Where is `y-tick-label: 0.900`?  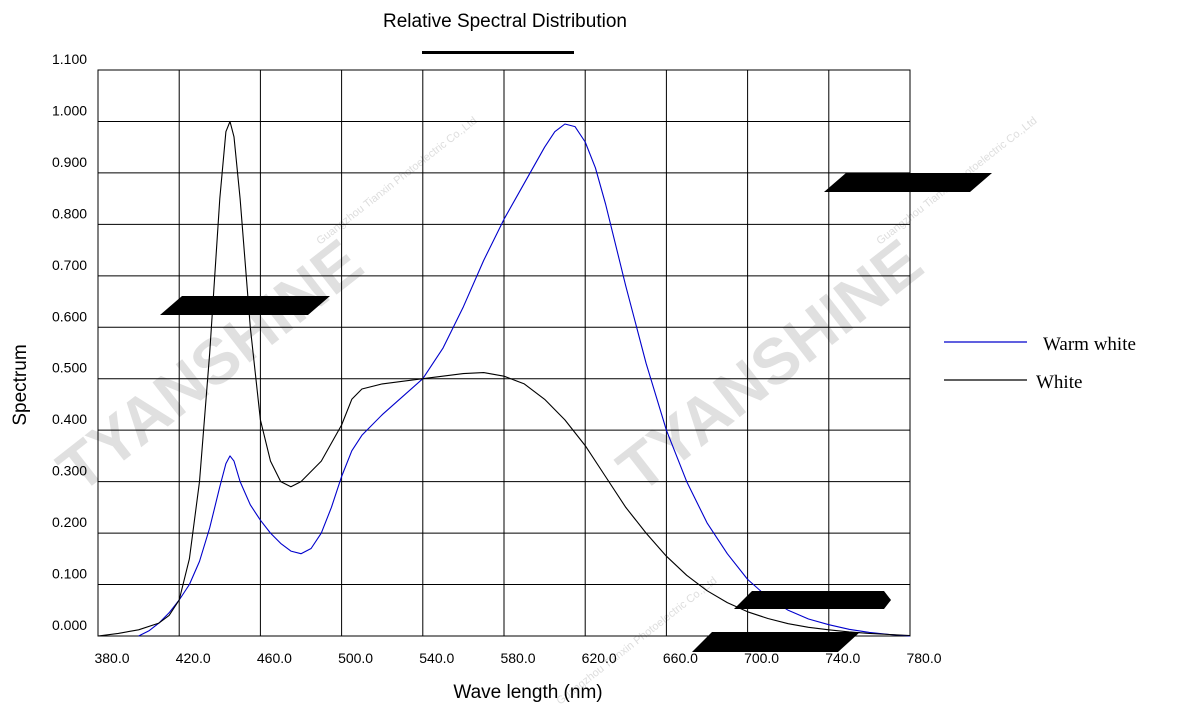
y-tick-label: 0.900 is located at coordinates (69, 162).